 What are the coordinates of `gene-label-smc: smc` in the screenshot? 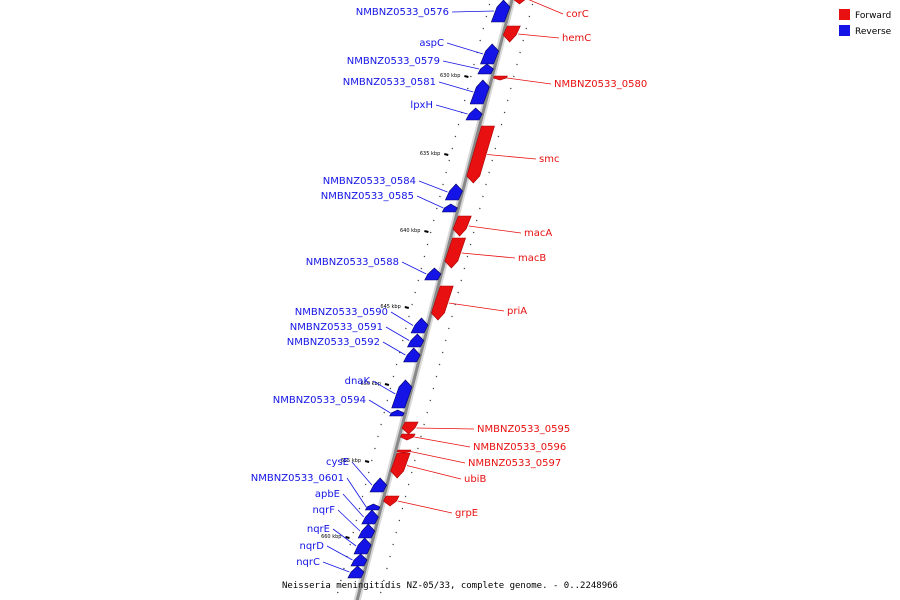 It's located at (549, 159).